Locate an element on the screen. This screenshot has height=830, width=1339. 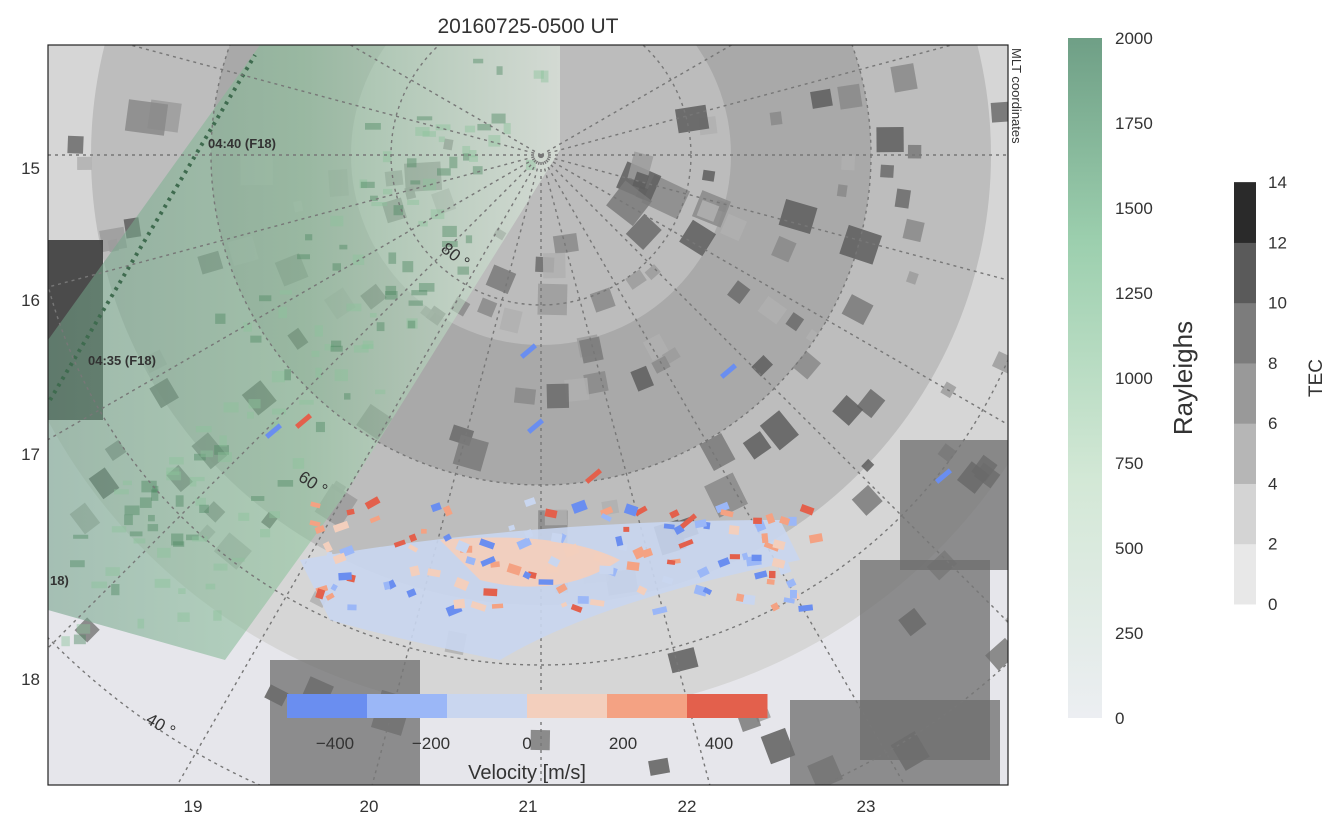
rayleighs-colorbar-gradient is located at coordinates (1085, 378).